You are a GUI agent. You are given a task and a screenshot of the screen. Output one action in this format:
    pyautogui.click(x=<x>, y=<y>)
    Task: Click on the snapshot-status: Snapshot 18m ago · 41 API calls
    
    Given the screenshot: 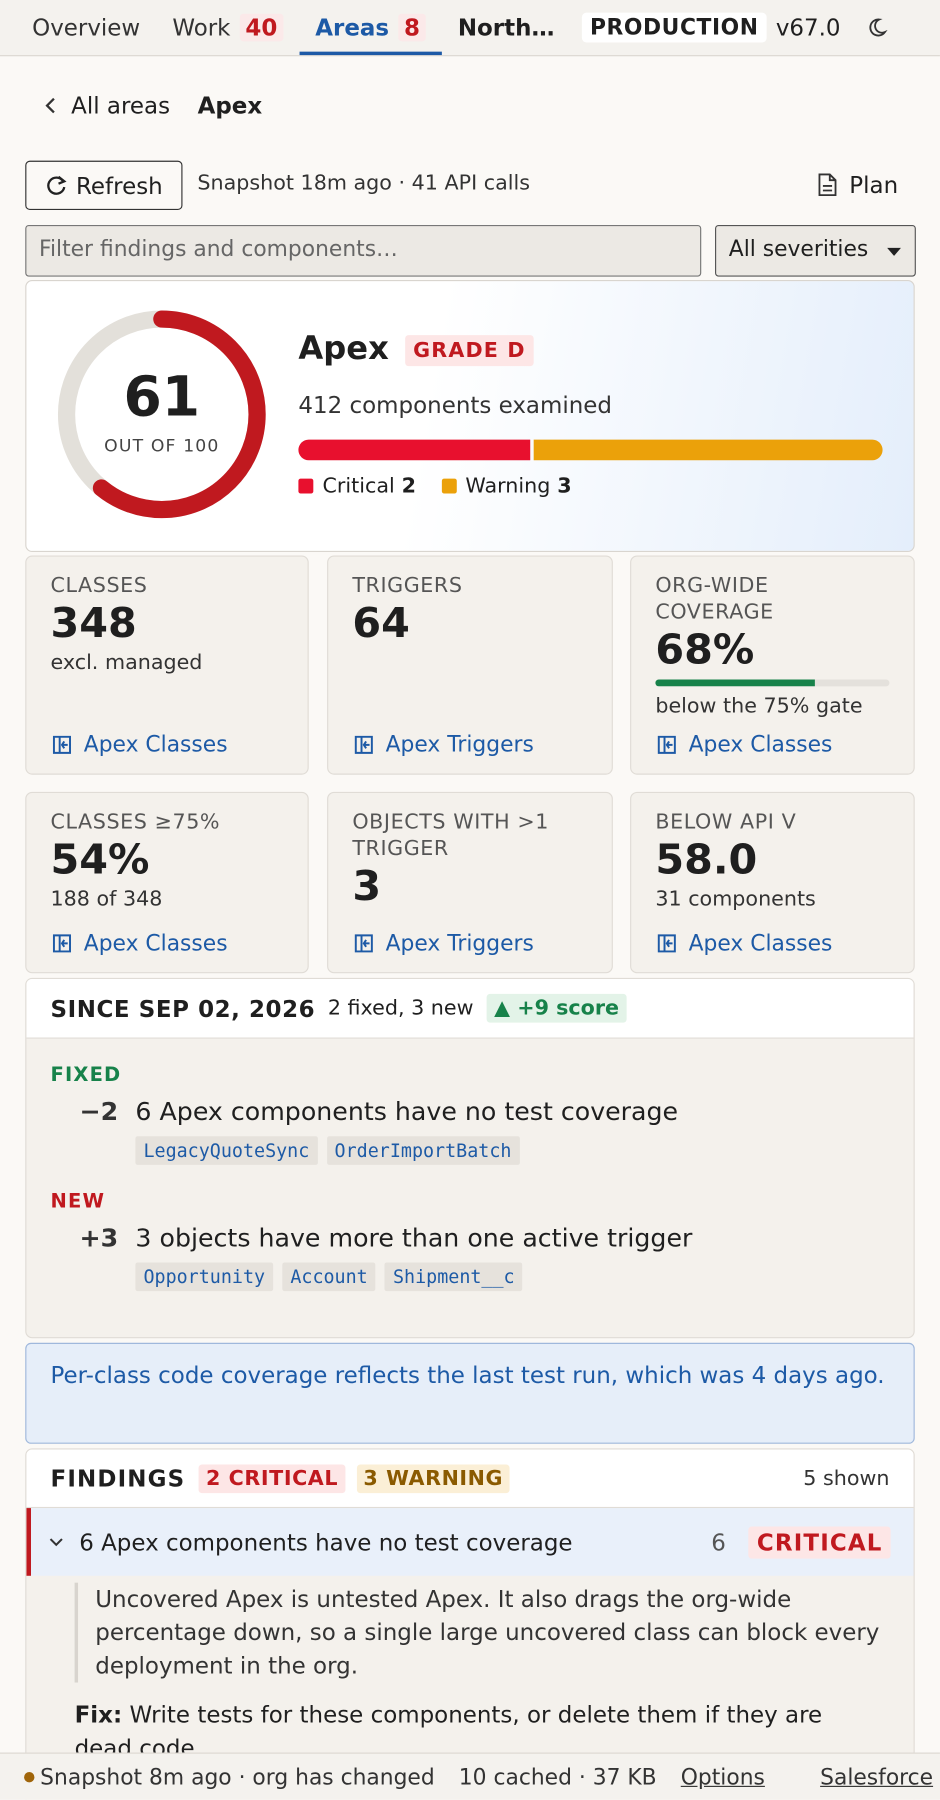 What is the action you would take?
    pyautogui.click(x=364, y=183)
    